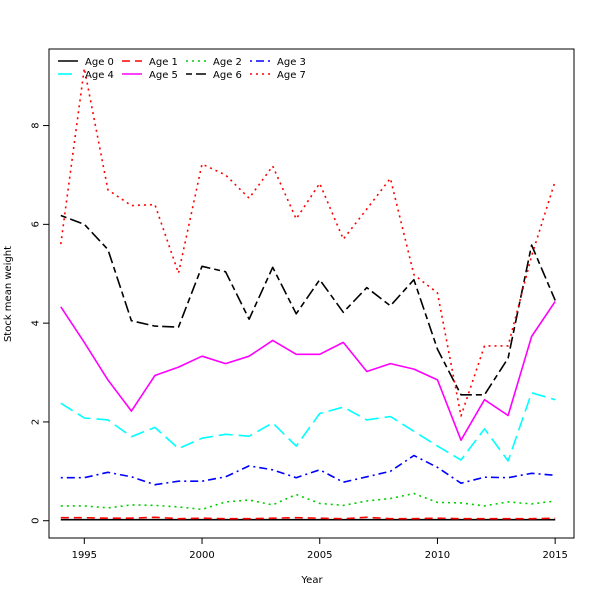 This screenshot has height=600, width=600. Describe the element at coordinates (36, 224) in the screenshot. I see `y-tick-label: 6` at that location.